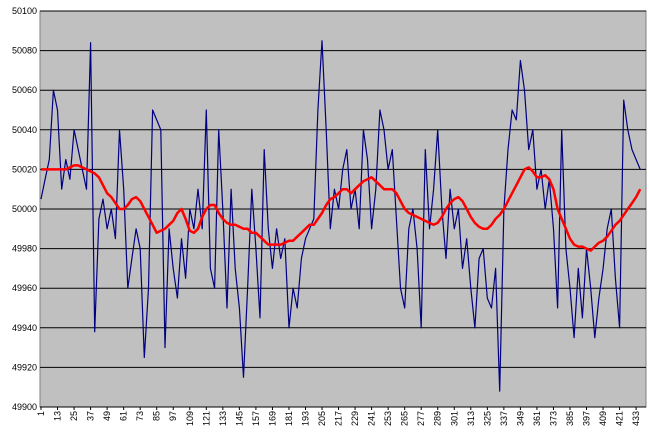  Describe the element at coordinates (24, 169) in the screenshot. I see `y-tick-label: 50020` at that location.